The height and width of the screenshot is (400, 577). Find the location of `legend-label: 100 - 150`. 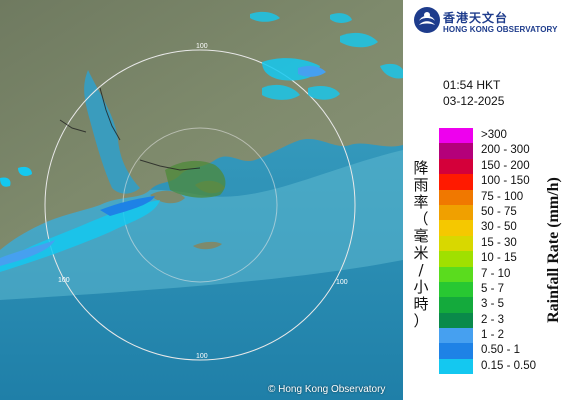

legend-label: 100 - 150 is located at coordinates (505, 181).